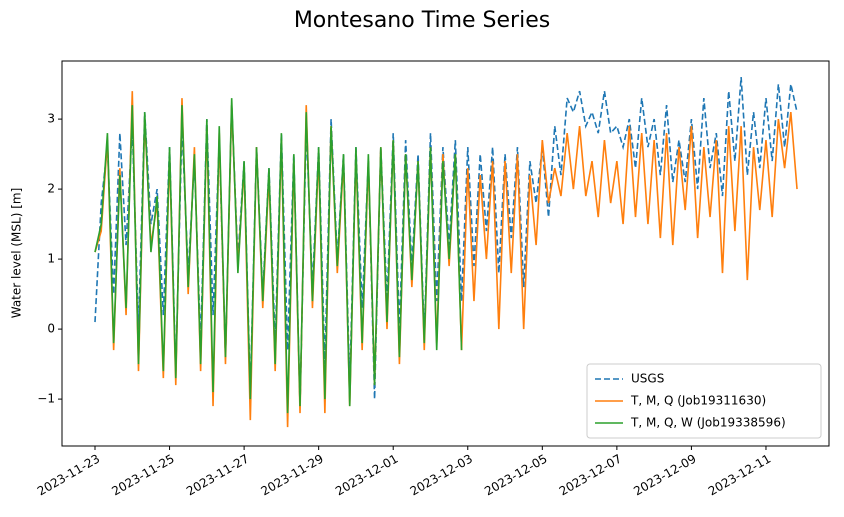  I want to click on legend-label: USGS, so click(647, 379).